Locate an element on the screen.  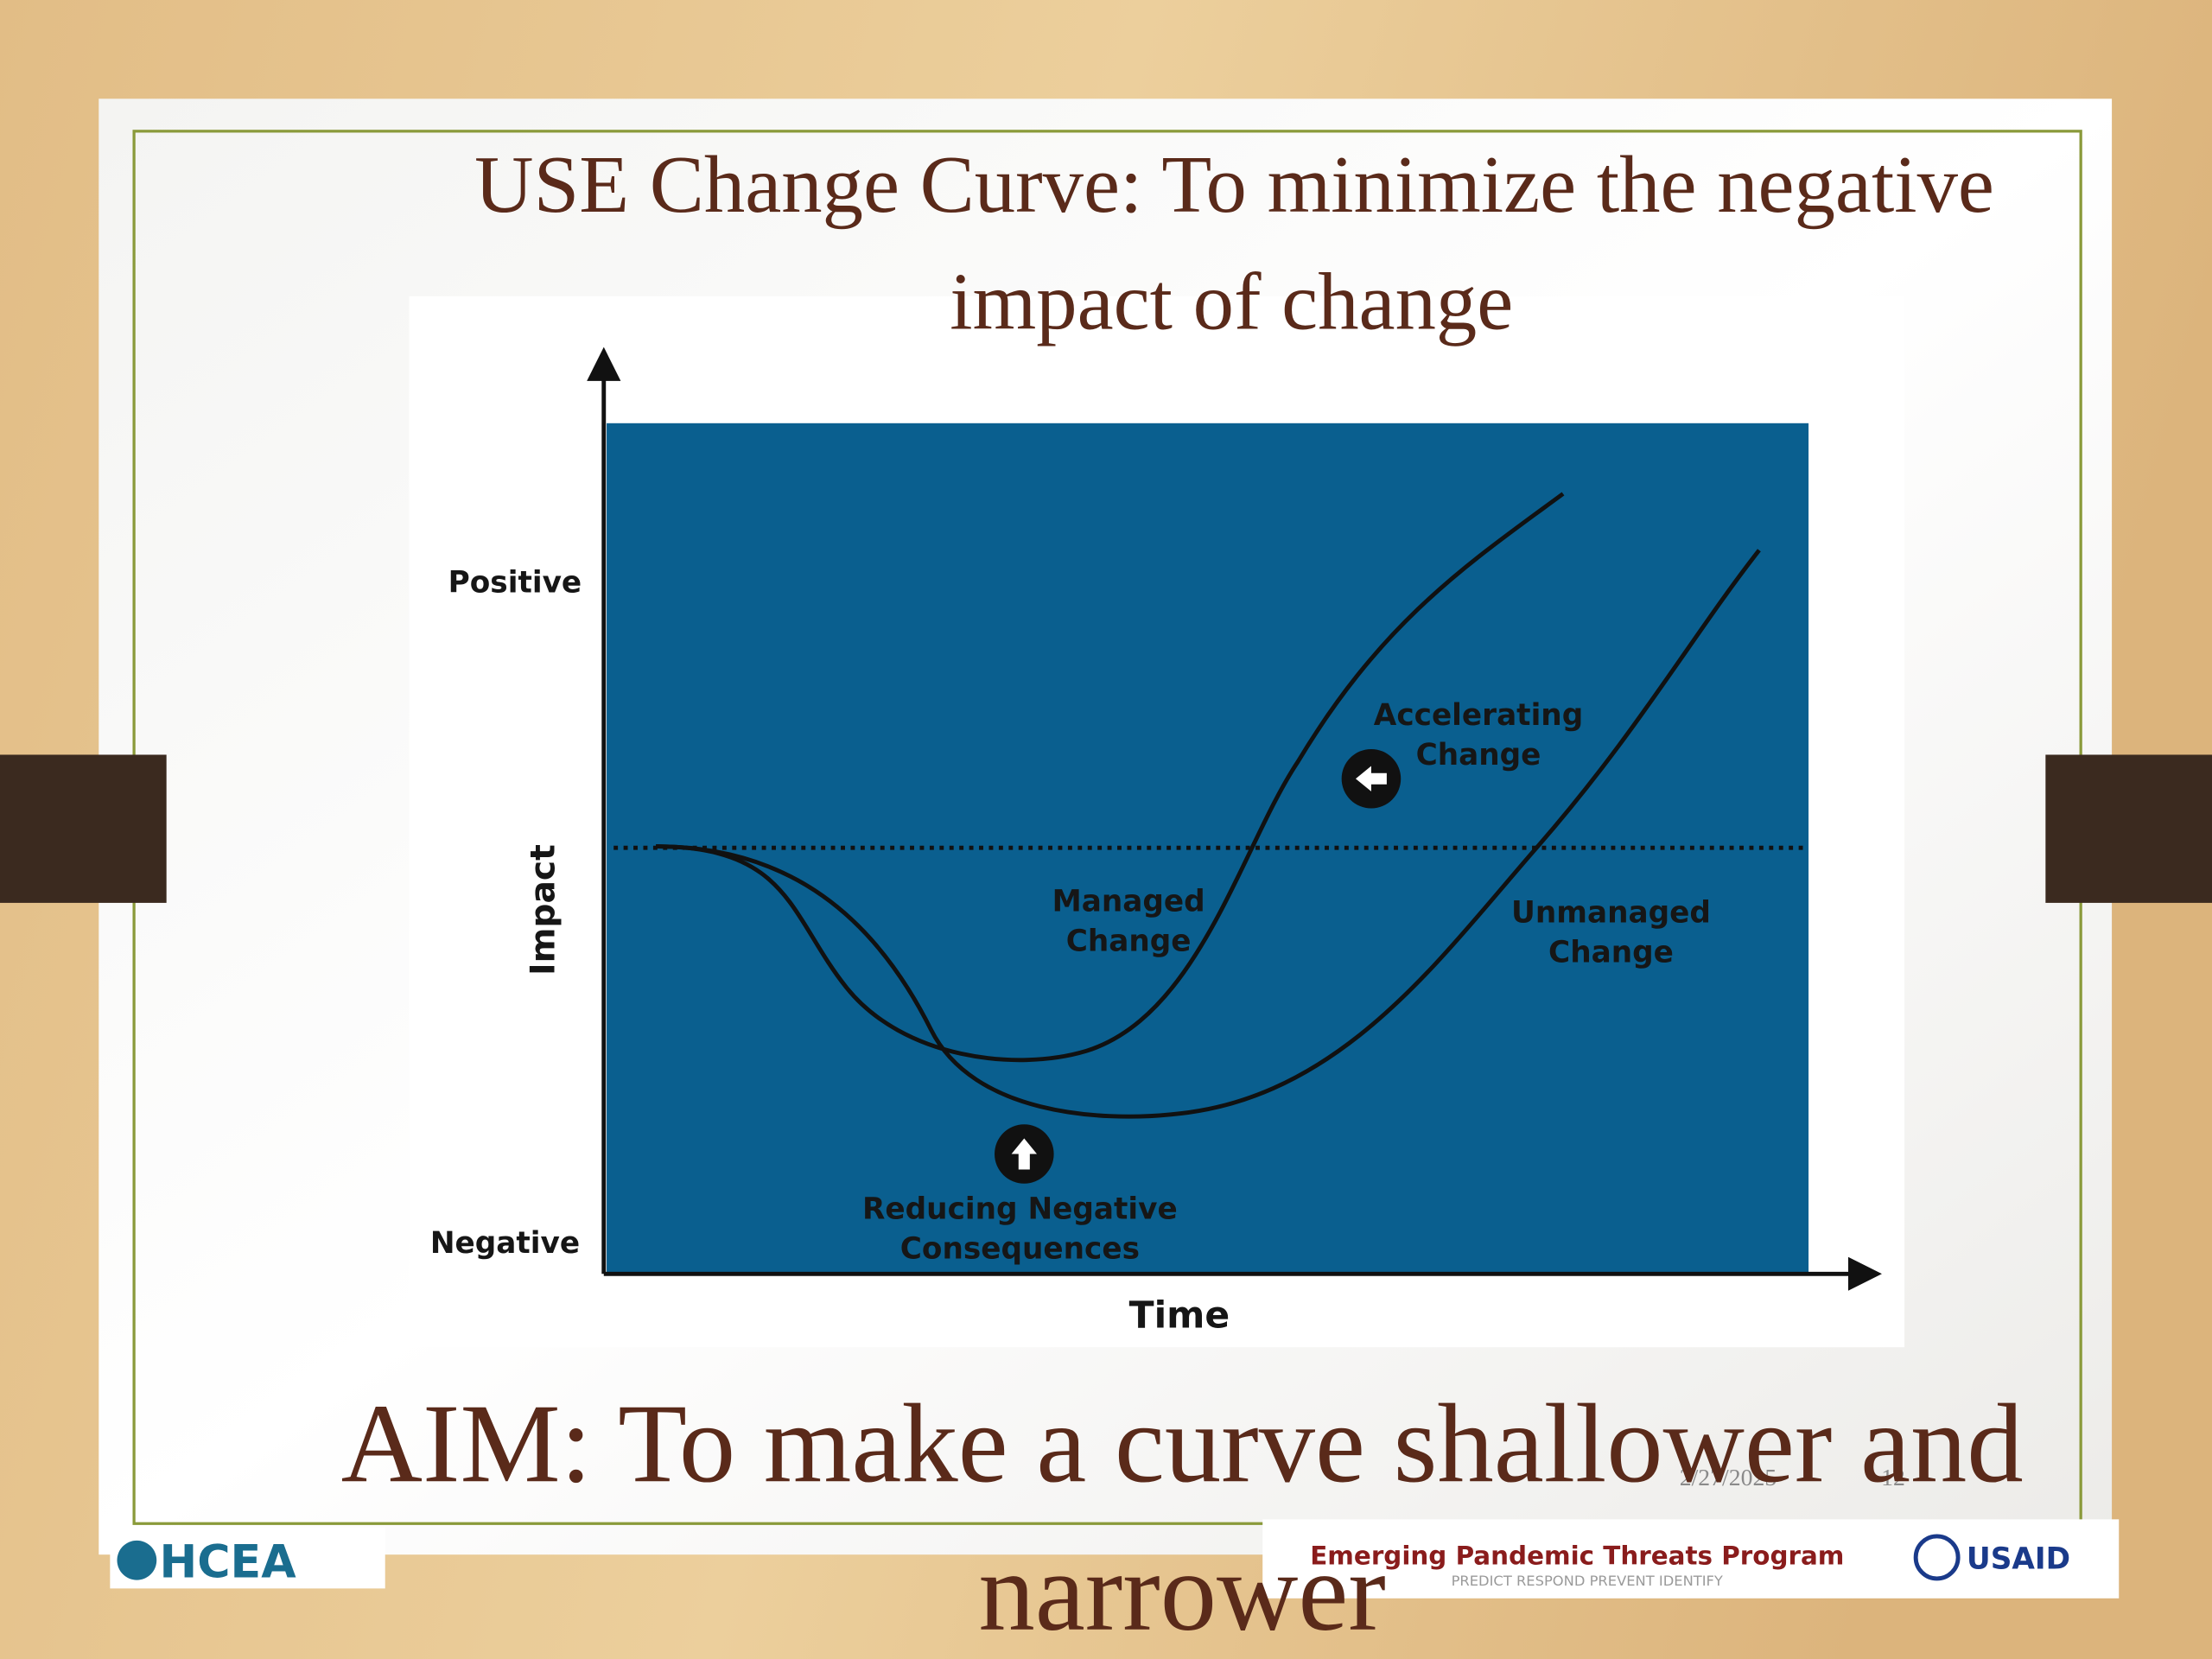
y-bottom-label: Negative is located at coordinates (505, 1243).